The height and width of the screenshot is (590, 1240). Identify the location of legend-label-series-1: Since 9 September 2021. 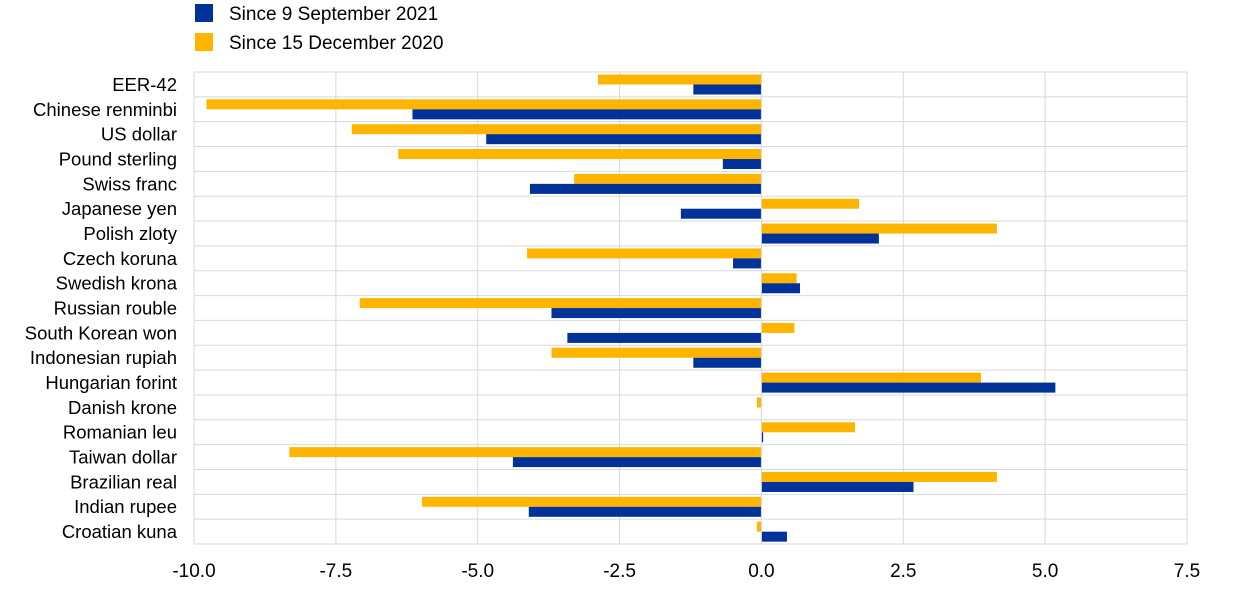
(333, 14).